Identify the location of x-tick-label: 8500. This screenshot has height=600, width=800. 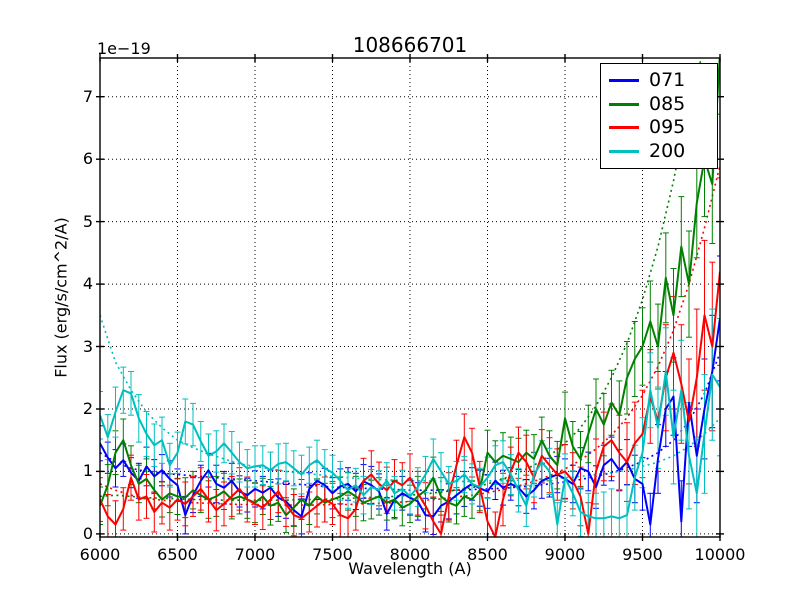
(487, 554).